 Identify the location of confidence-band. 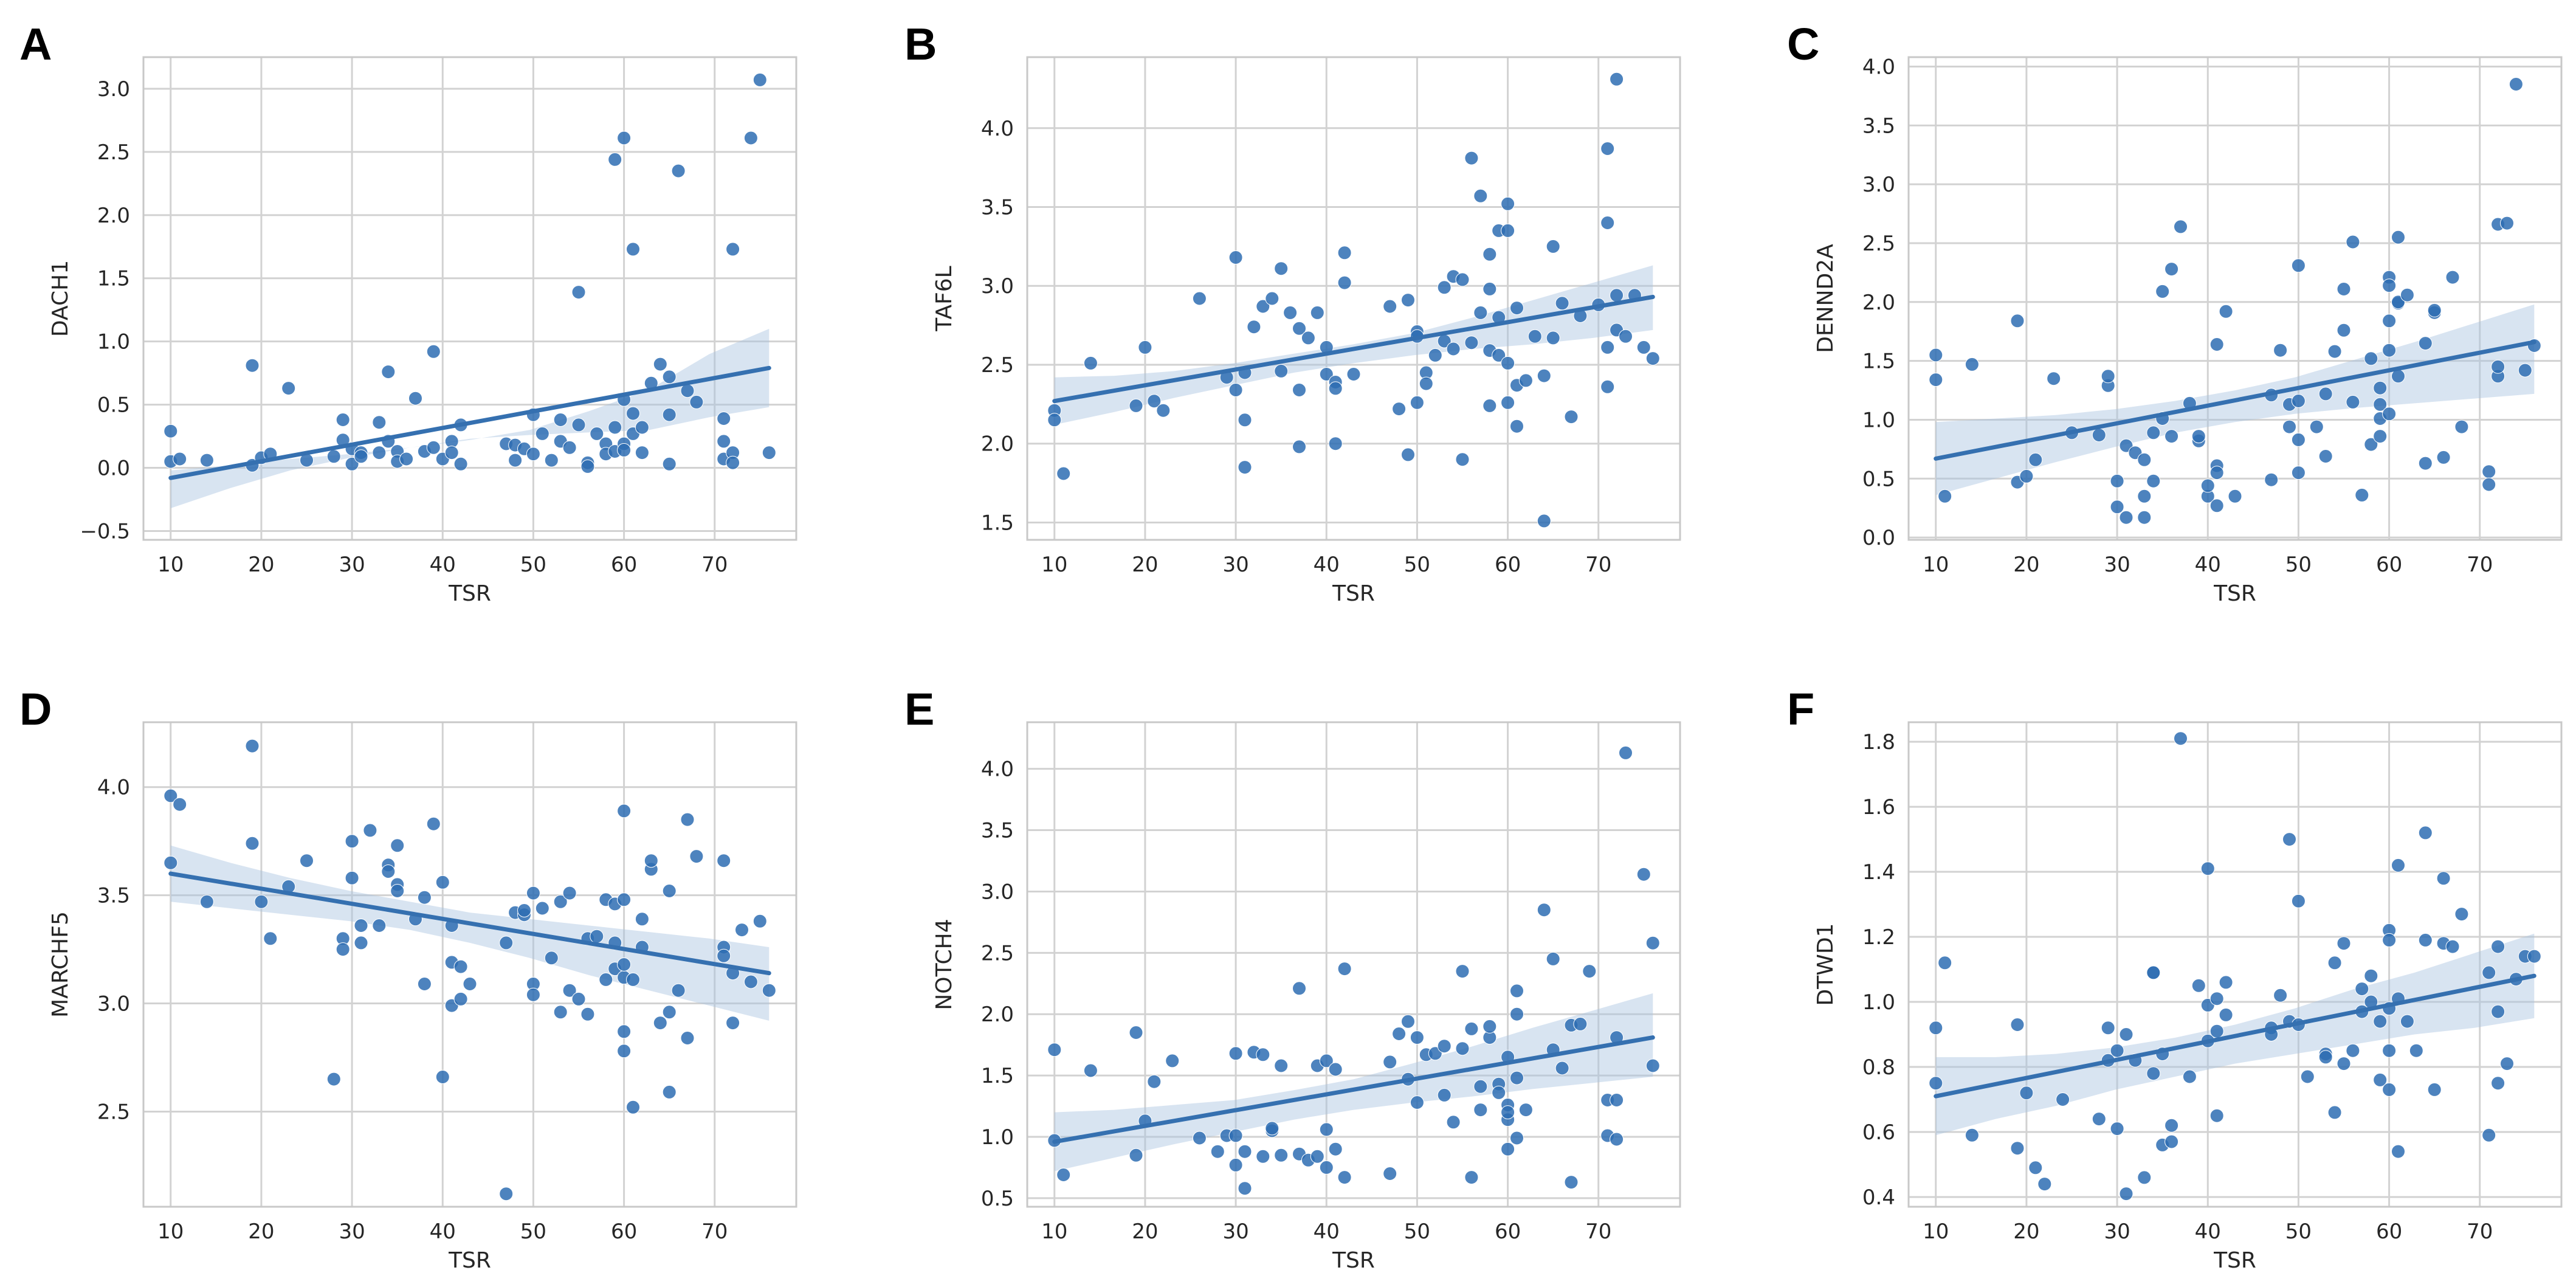
(1353, 1082).